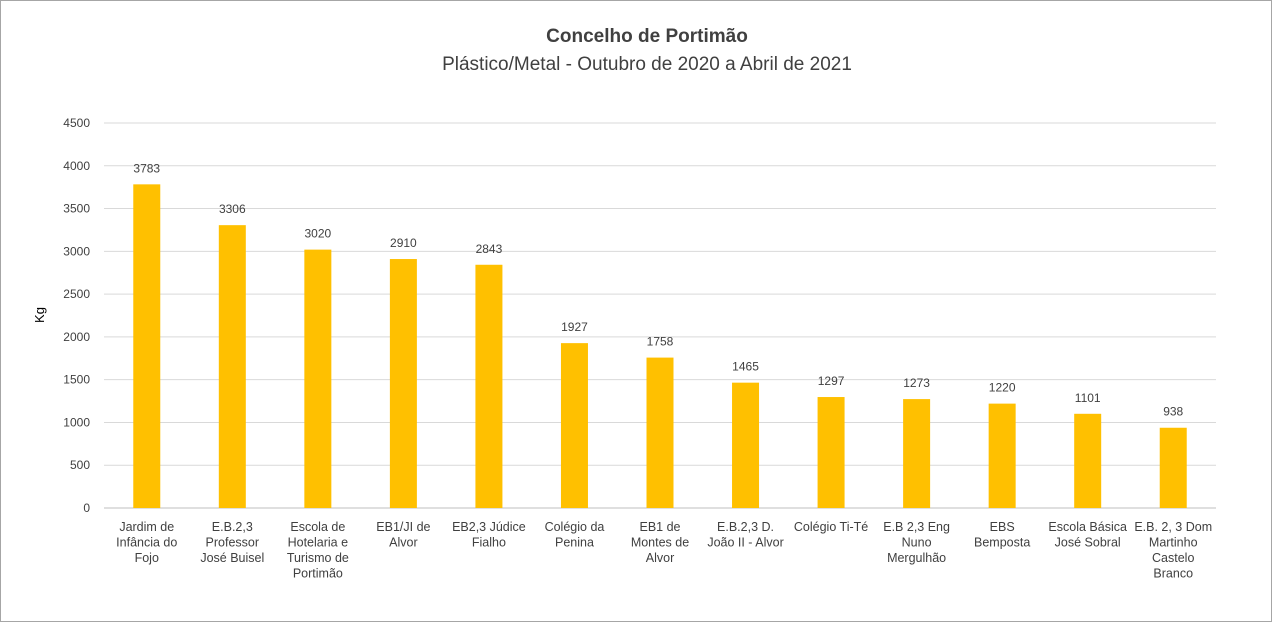 This screenshot has width=1272, height=622. I want to click on data-label: 1297, so click(831, 381).